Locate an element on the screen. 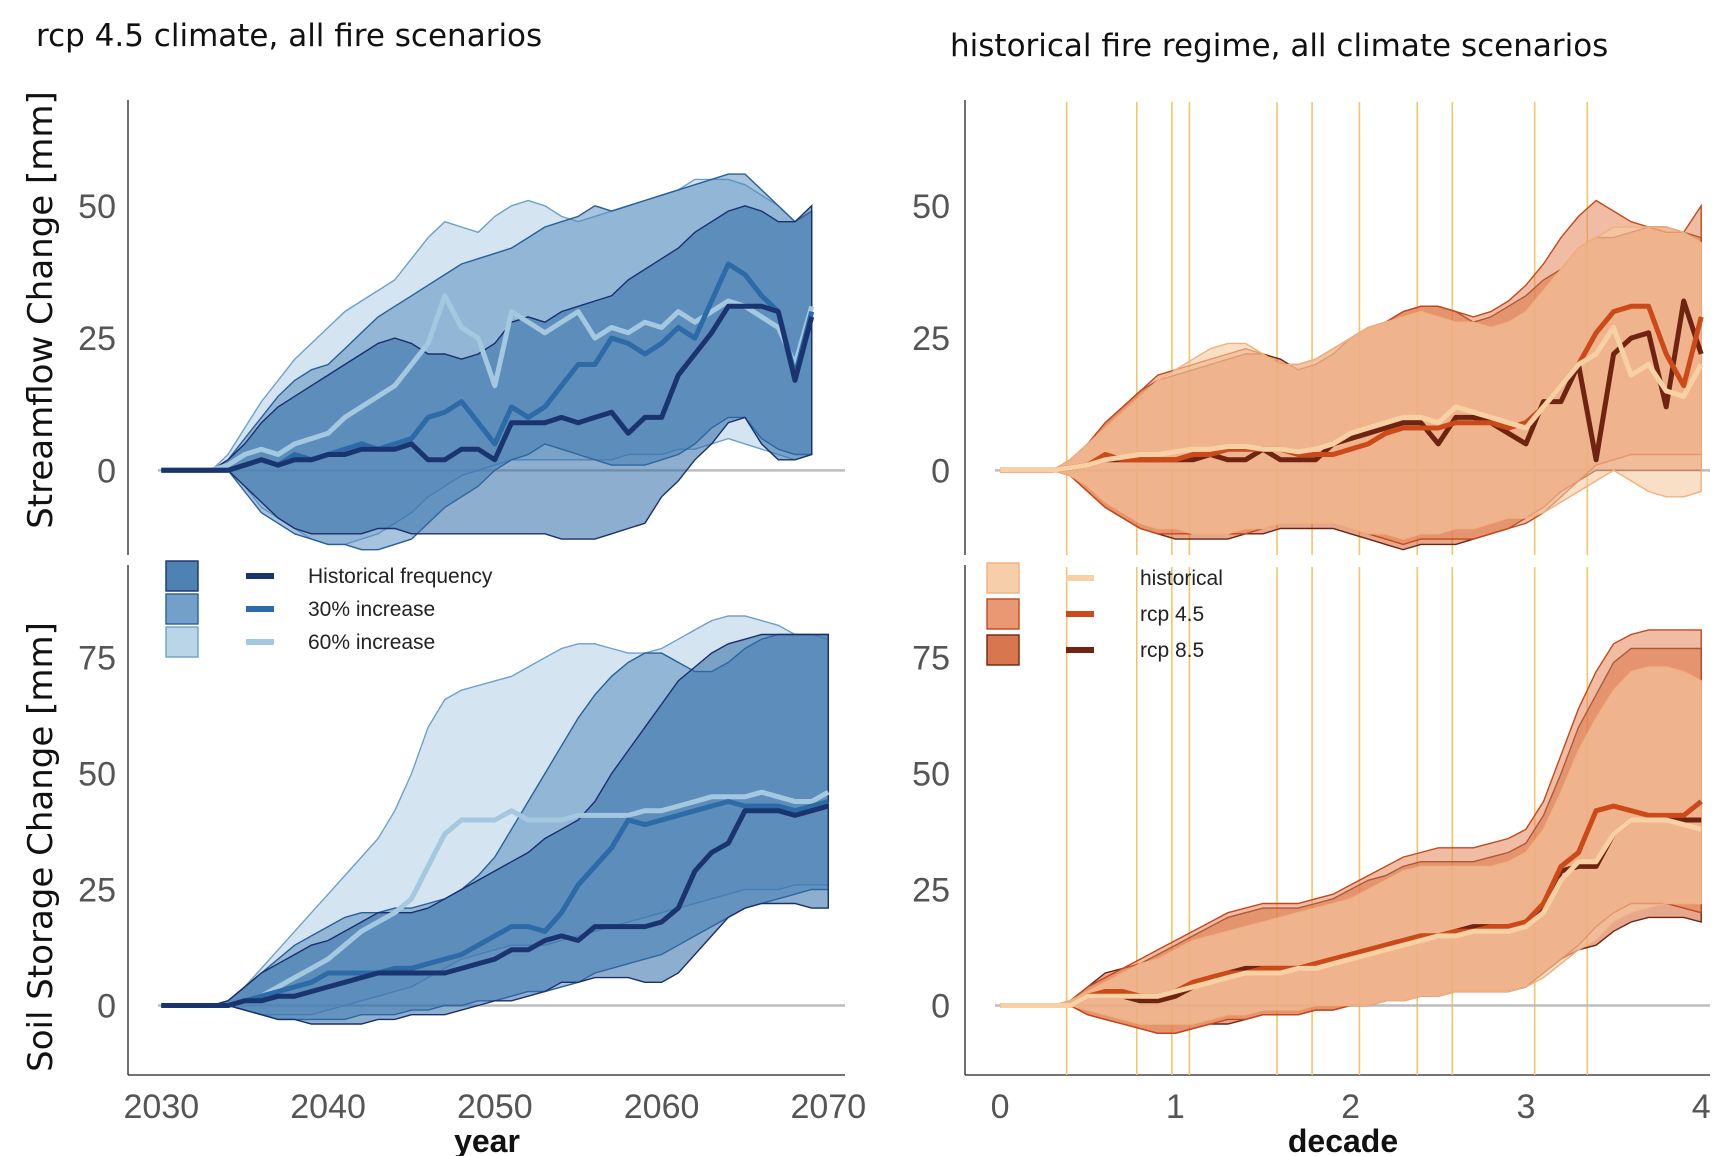 The height and width of the screenshot is (1156, 1722). right-x-tick-label: 4 is located at coordinates (1701, 1107).